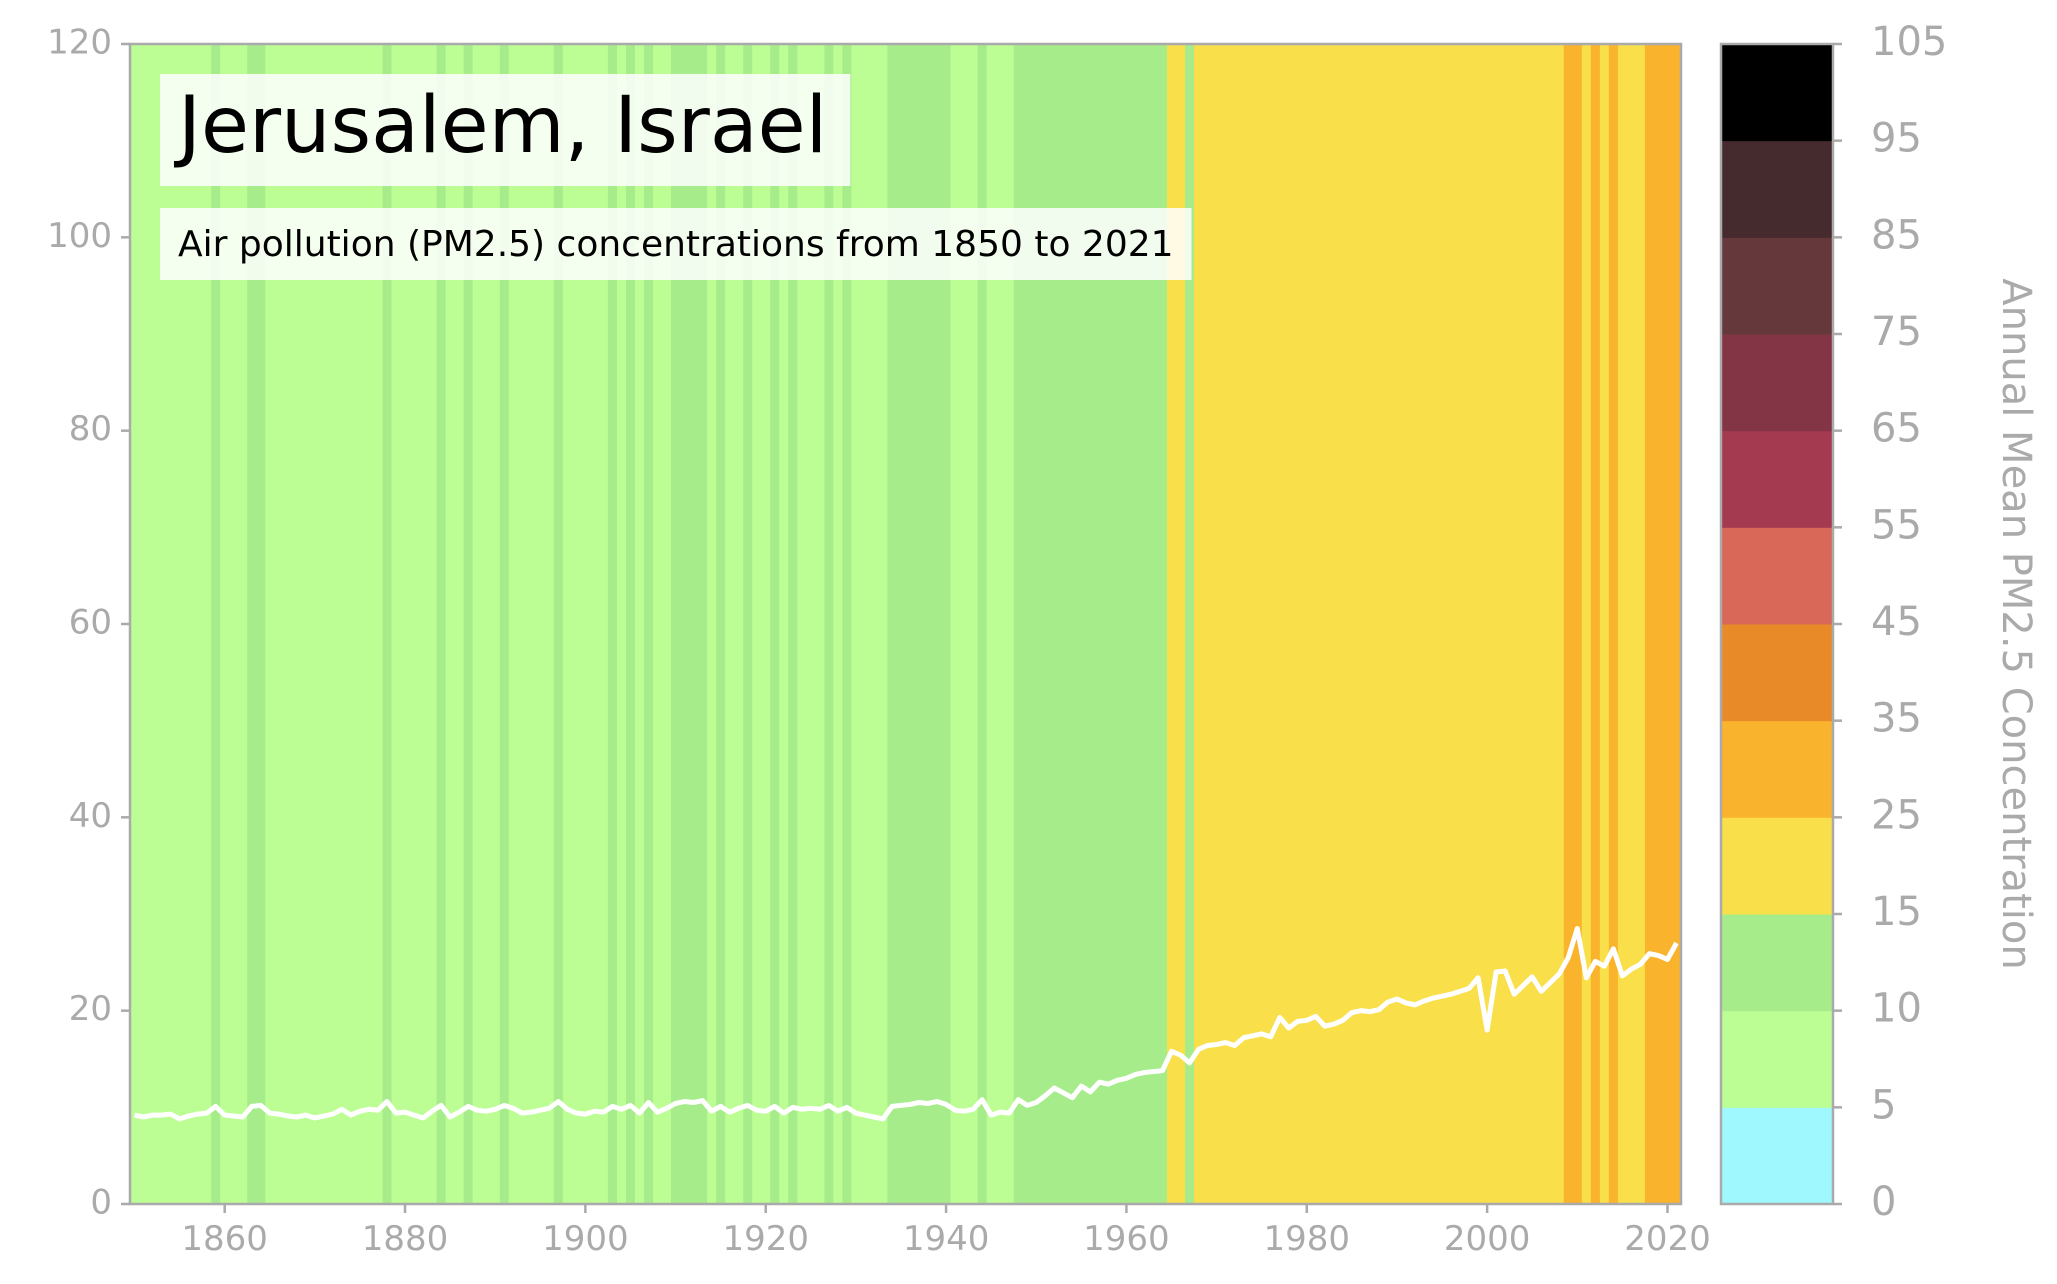 This screenshot has width=2057, height=1284. I want to click on chart-title: Jerusalem, Israel, so click(500, 126).